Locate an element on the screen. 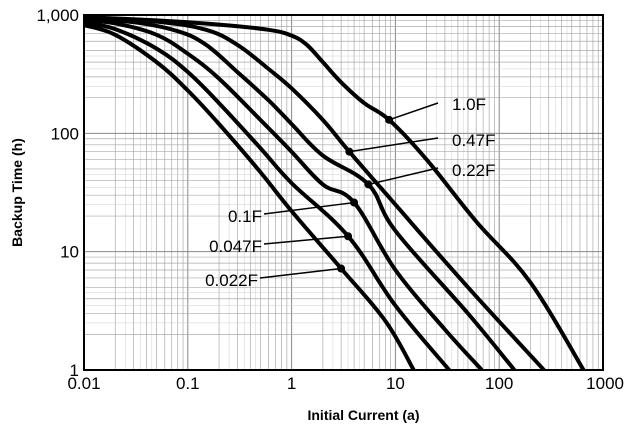 The image size is (624, 434). y-tick-label: 10 is located at coordinates (69, 252).